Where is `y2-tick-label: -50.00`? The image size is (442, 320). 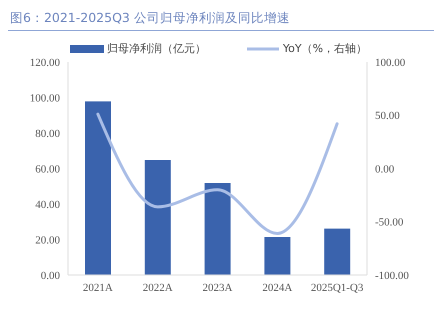 y2-tick-label: -50.00 is located at coordinates (389, 222).